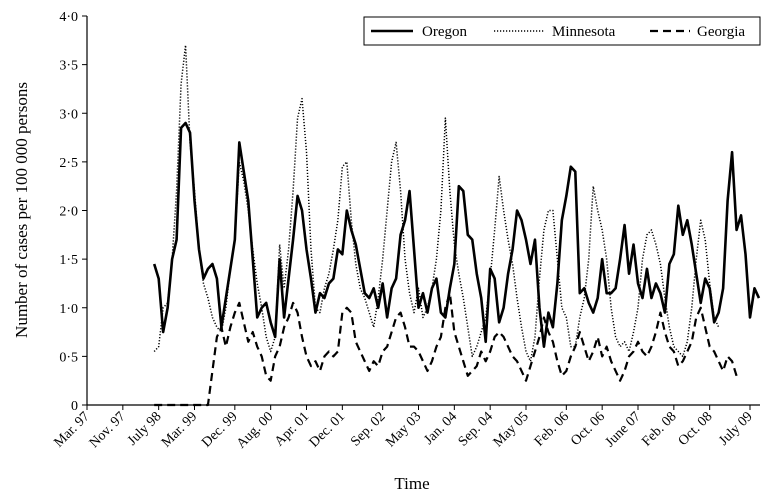 Image resolution: width=771 pixels, height=494 pixels. What do you see at coordinates (71, 429) in the screenshot?
I see `x-tick-label: Mar. 97` at bounding box center [71, 429].